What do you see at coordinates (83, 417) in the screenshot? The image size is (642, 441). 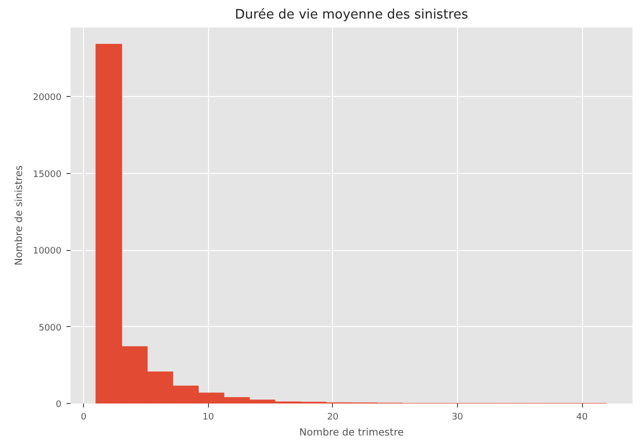 I see `x-tick-label: 0` at bounding box center [83, 417].